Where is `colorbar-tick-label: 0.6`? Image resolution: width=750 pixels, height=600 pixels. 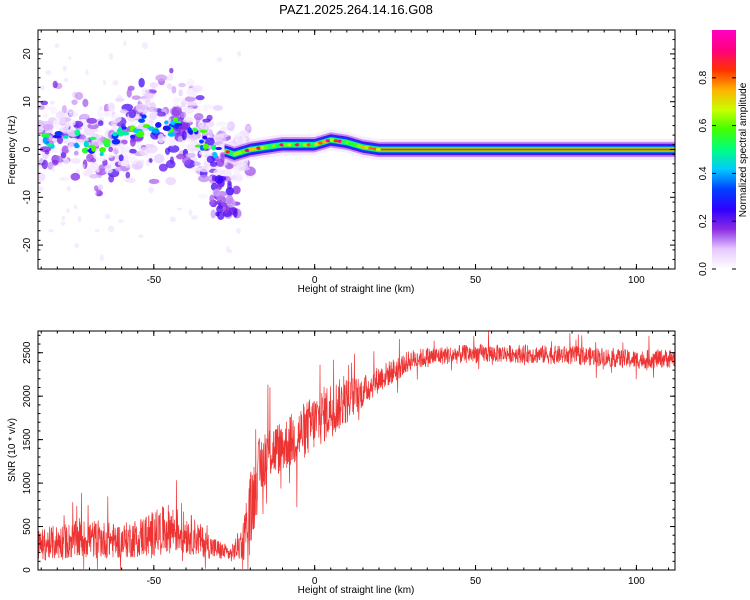
colorbar-tick-label: 0.6 is located at coordinates (703, 125).